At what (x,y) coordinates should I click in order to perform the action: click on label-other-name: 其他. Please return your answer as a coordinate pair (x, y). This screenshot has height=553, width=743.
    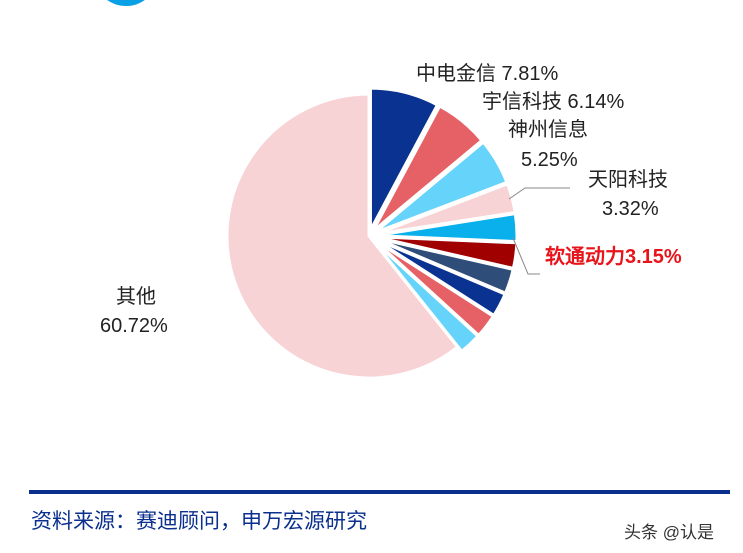
    Looking at the image, I should click on (136, 297).